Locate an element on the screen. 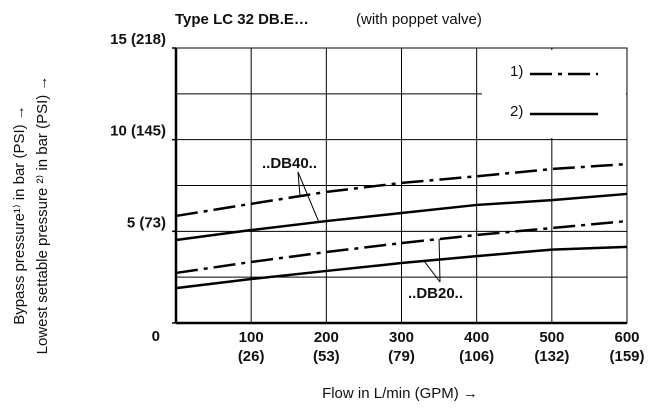 Image resolution: width=654 pixels, height=410 pixels. x-tick-label: 600 is located at coordinates (626, 337).